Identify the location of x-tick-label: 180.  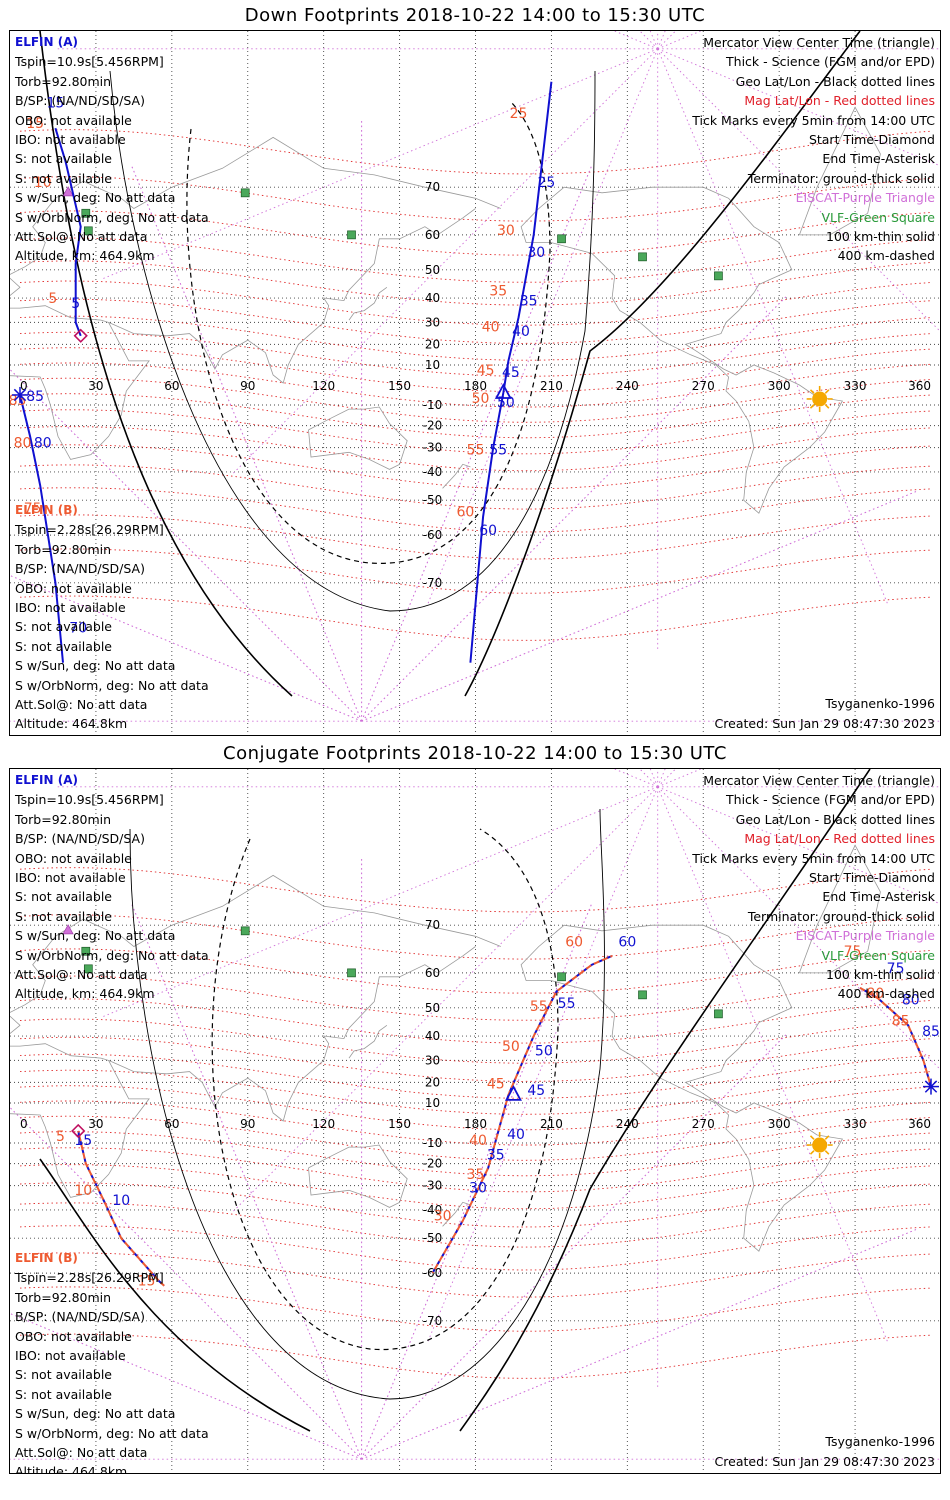
(475, 386).